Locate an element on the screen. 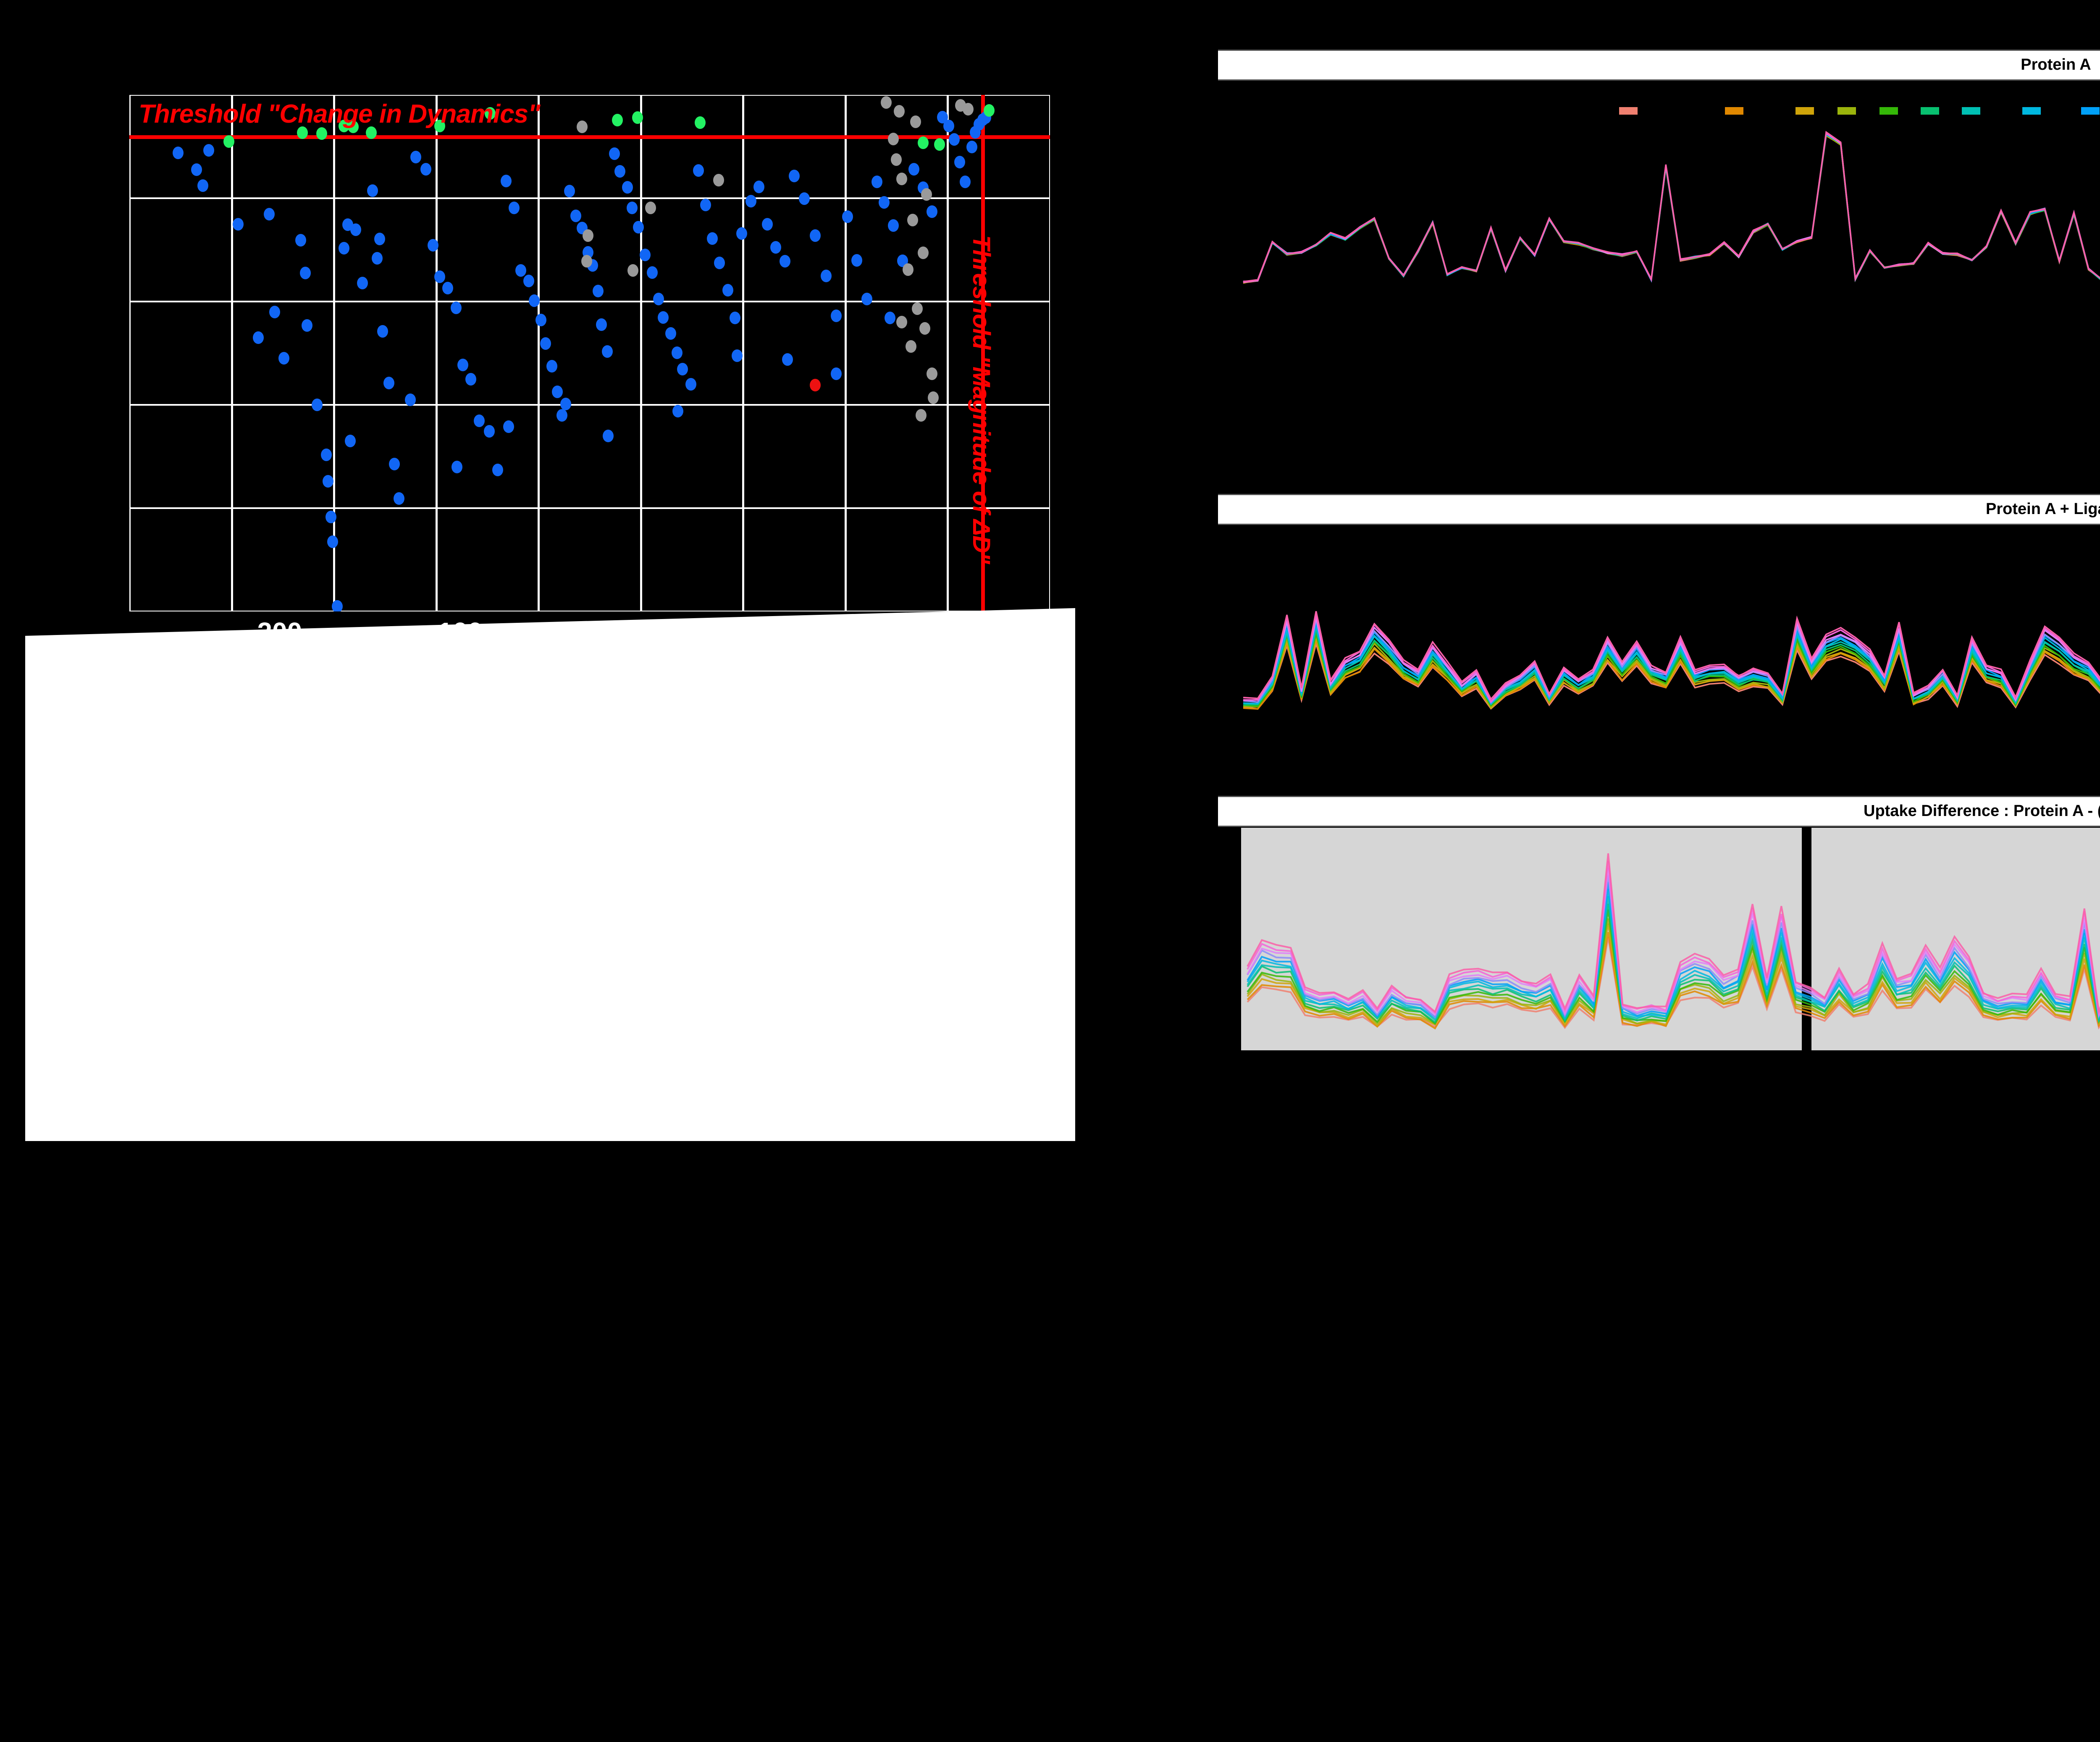  uptake-panel-protein-a-ligand: Protein A + Ligand is located at coordinates (1659, 641).